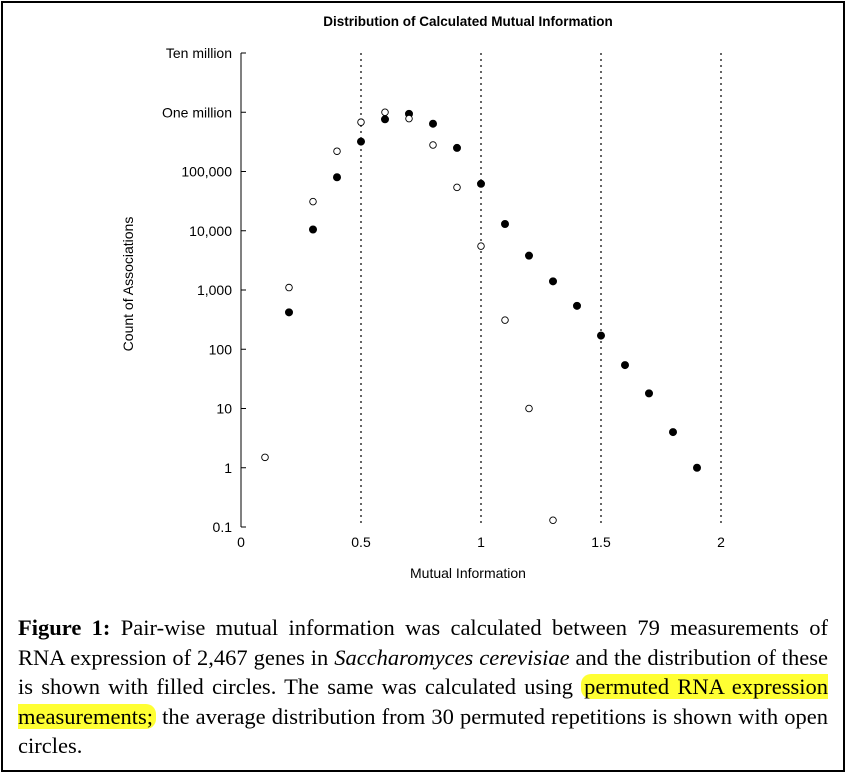 The height and width of the screenshot is (776, 850). I want to click on x-tick-label: 1, so click(481, 542).